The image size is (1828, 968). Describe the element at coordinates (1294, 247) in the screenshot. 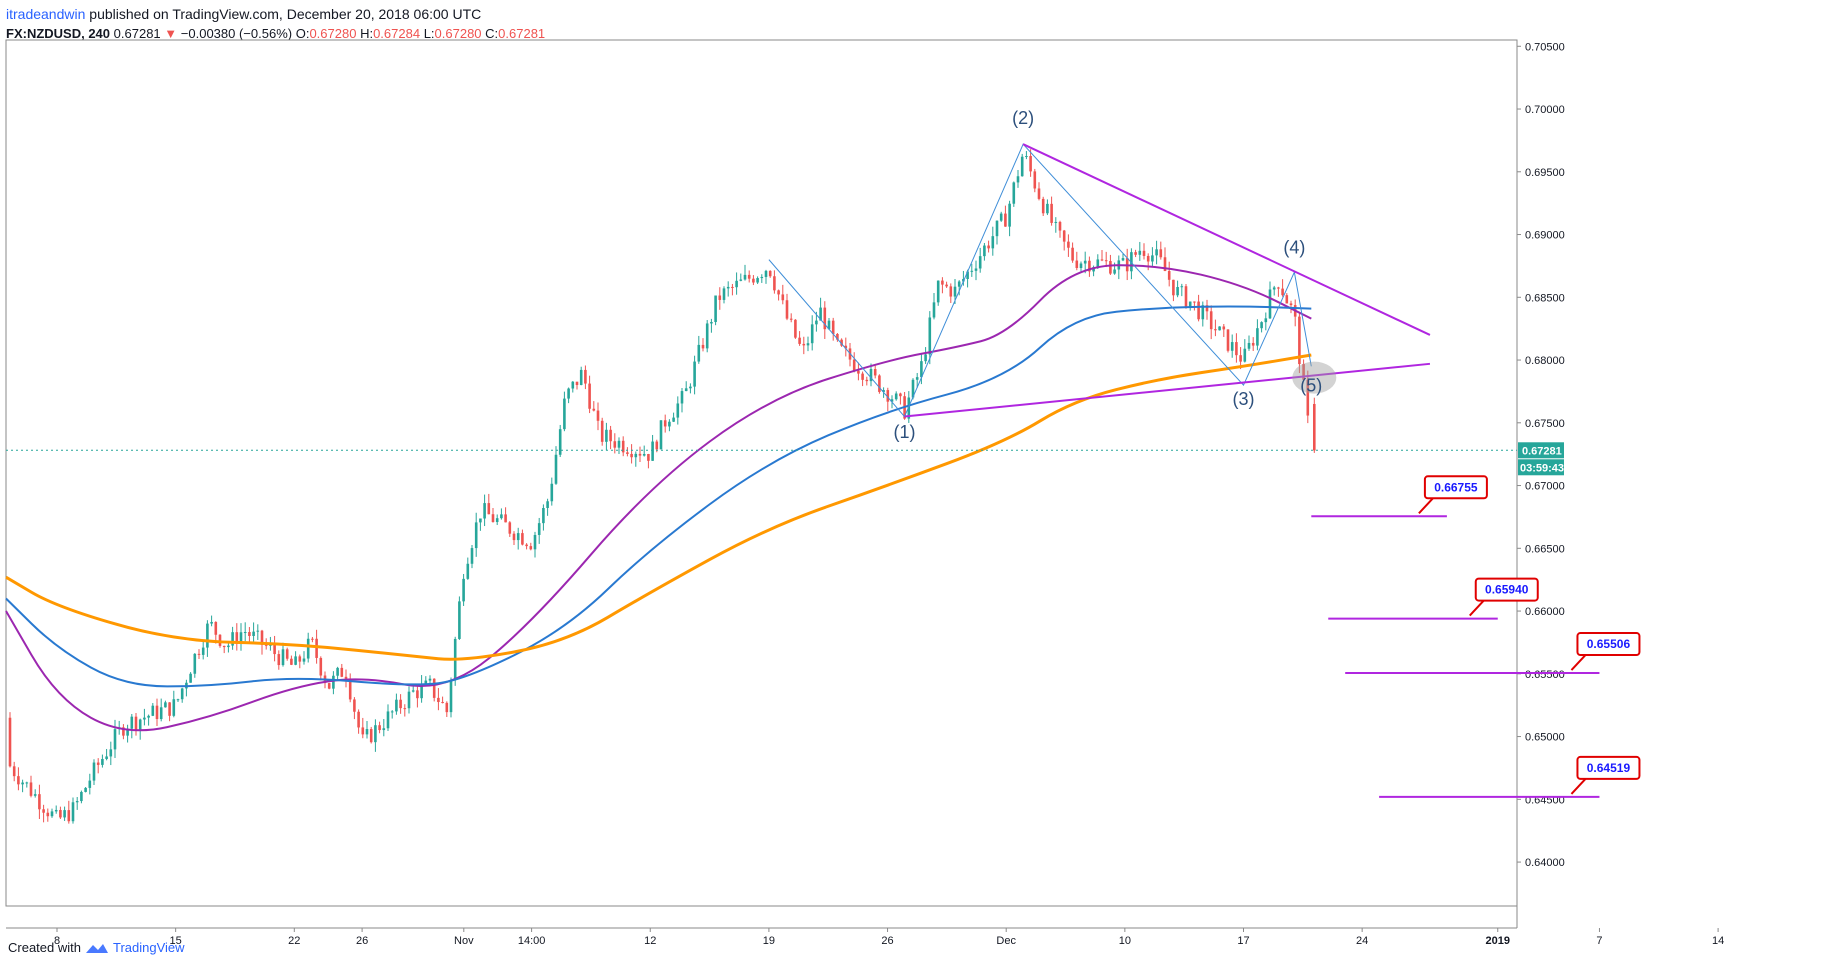

I see `wave-label: (4)` at that location.